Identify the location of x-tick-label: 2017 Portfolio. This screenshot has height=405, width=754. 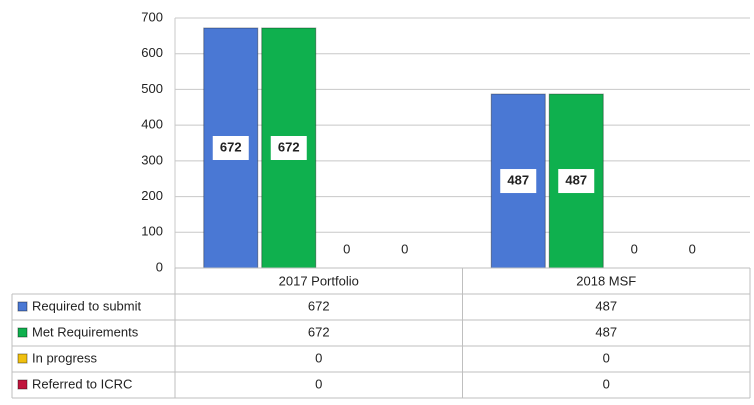
(319, 280).